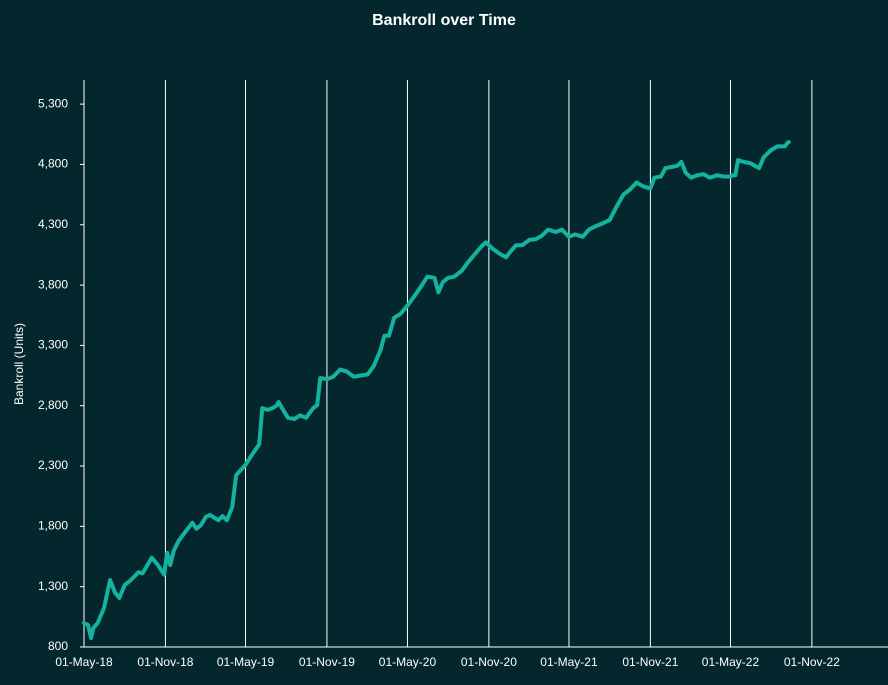 Image resolution: width=888 pixels, height=685 pixels. Describe the element at coordinates (650, 662) in the screenshot. I see `x-tick-label: 01-Nov-21` at that location.